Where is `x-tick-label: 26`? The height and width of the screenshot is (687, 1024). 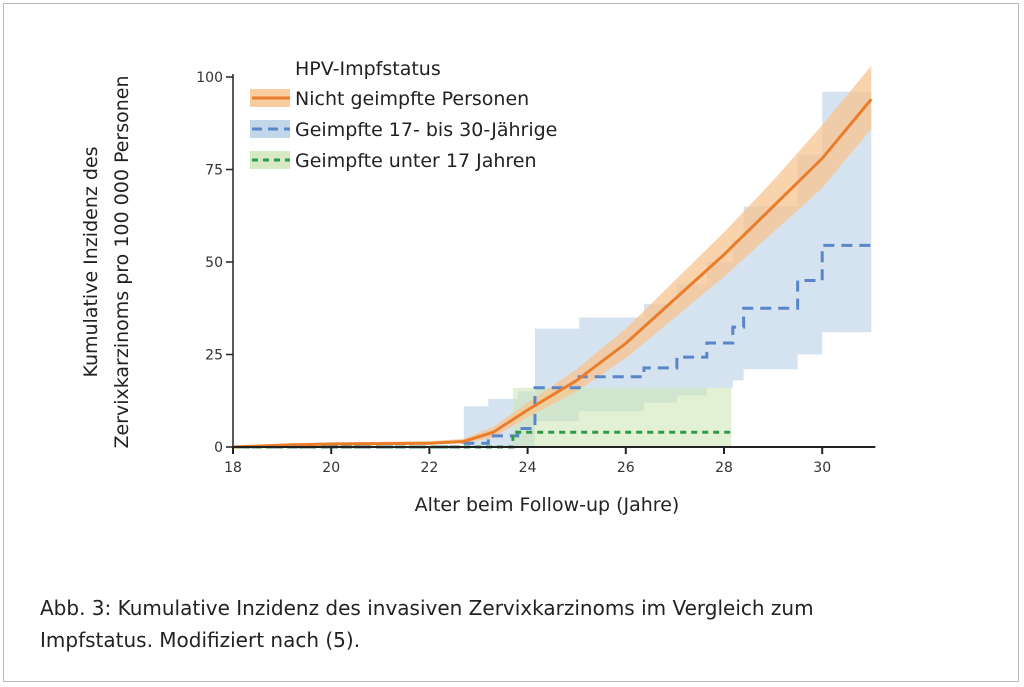
x-tick-label: 26 is located at coordinates (626, 468).